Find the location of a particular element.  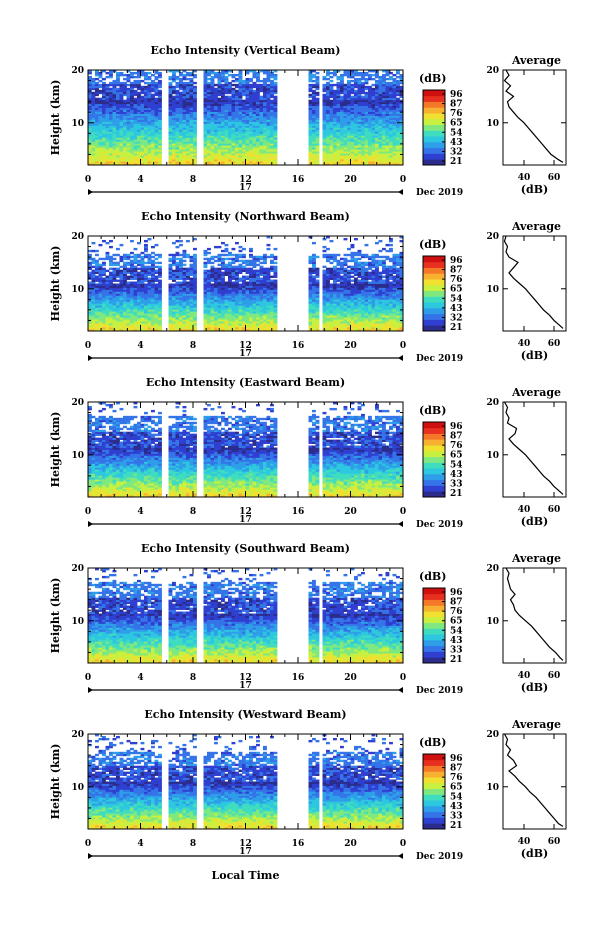

x-tick-label: 12 is located at coordinates (245, 180).